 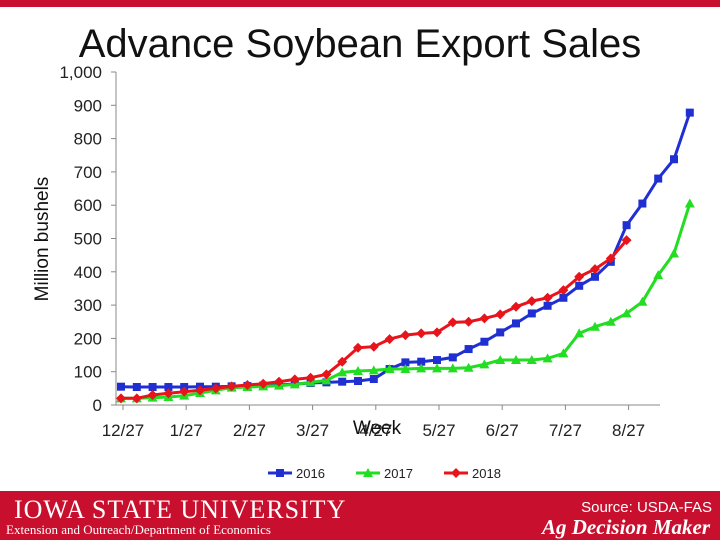 What do you see at coordinates (628, 430) in the screenshot?
I see `x-tick-label: 8/27` at bounding box center [628, 430].